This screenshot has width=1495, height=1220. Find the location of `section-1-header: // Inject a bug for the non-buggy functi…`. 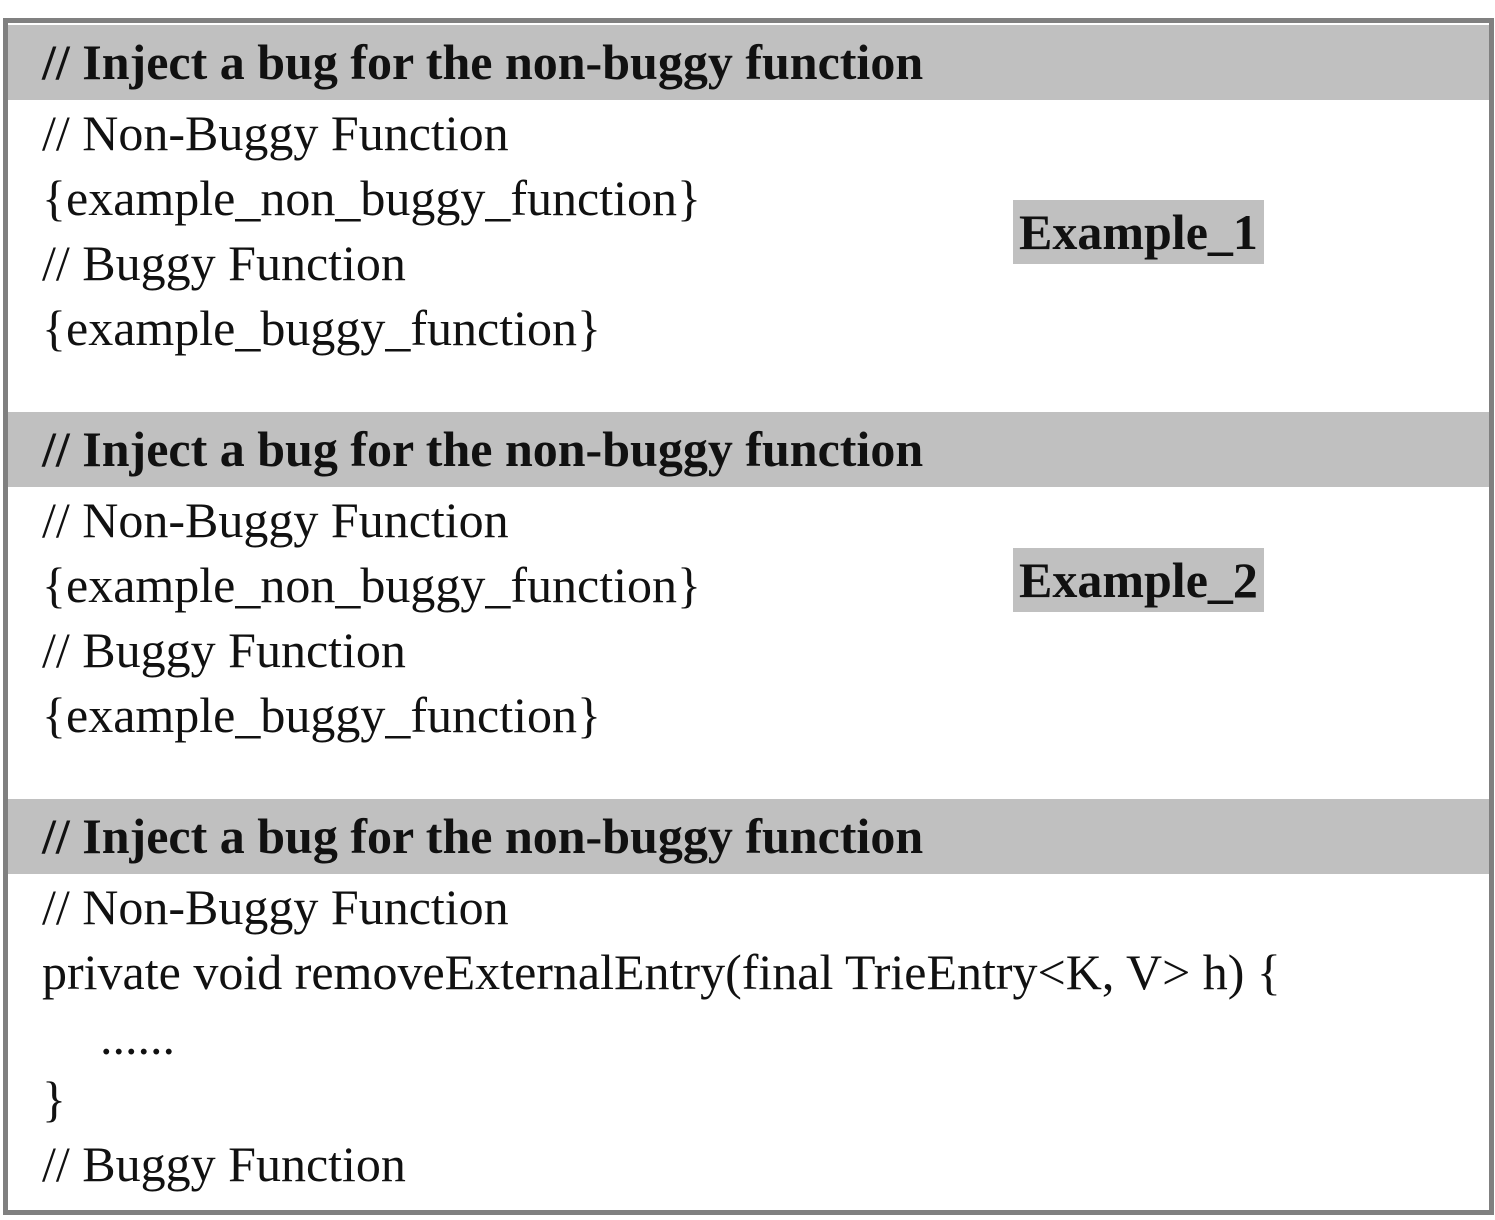

section-1-header: // Inject a bug for the non-buggy functi… is located at coordinates (748, 62).